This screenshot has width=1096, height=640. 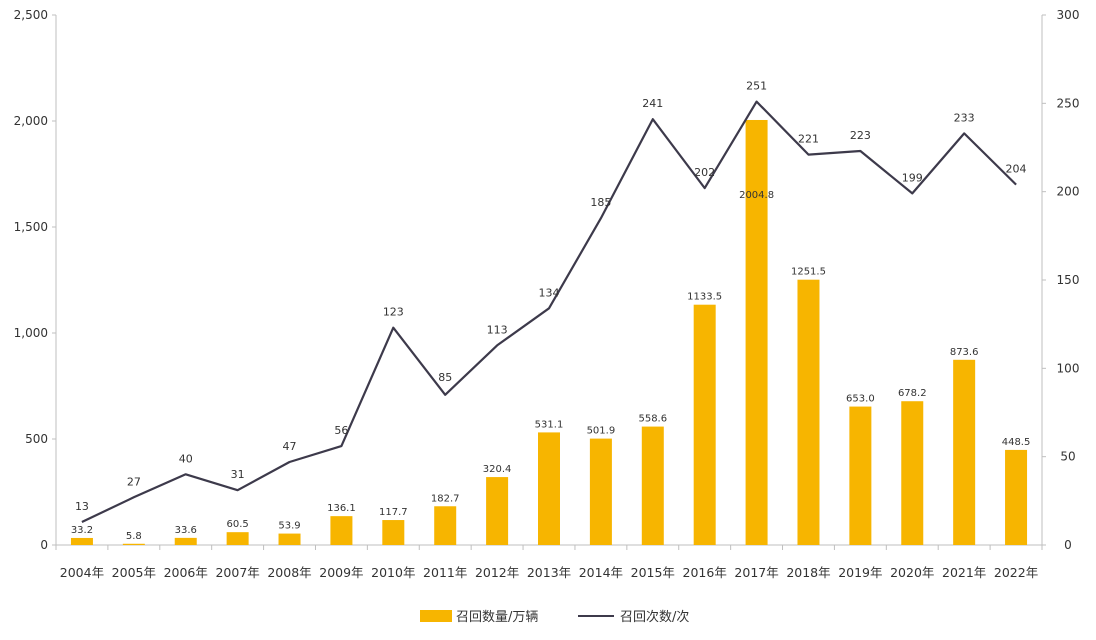 I want to click on y-left-tick-label: 2,000, so click(x=31, y=121).